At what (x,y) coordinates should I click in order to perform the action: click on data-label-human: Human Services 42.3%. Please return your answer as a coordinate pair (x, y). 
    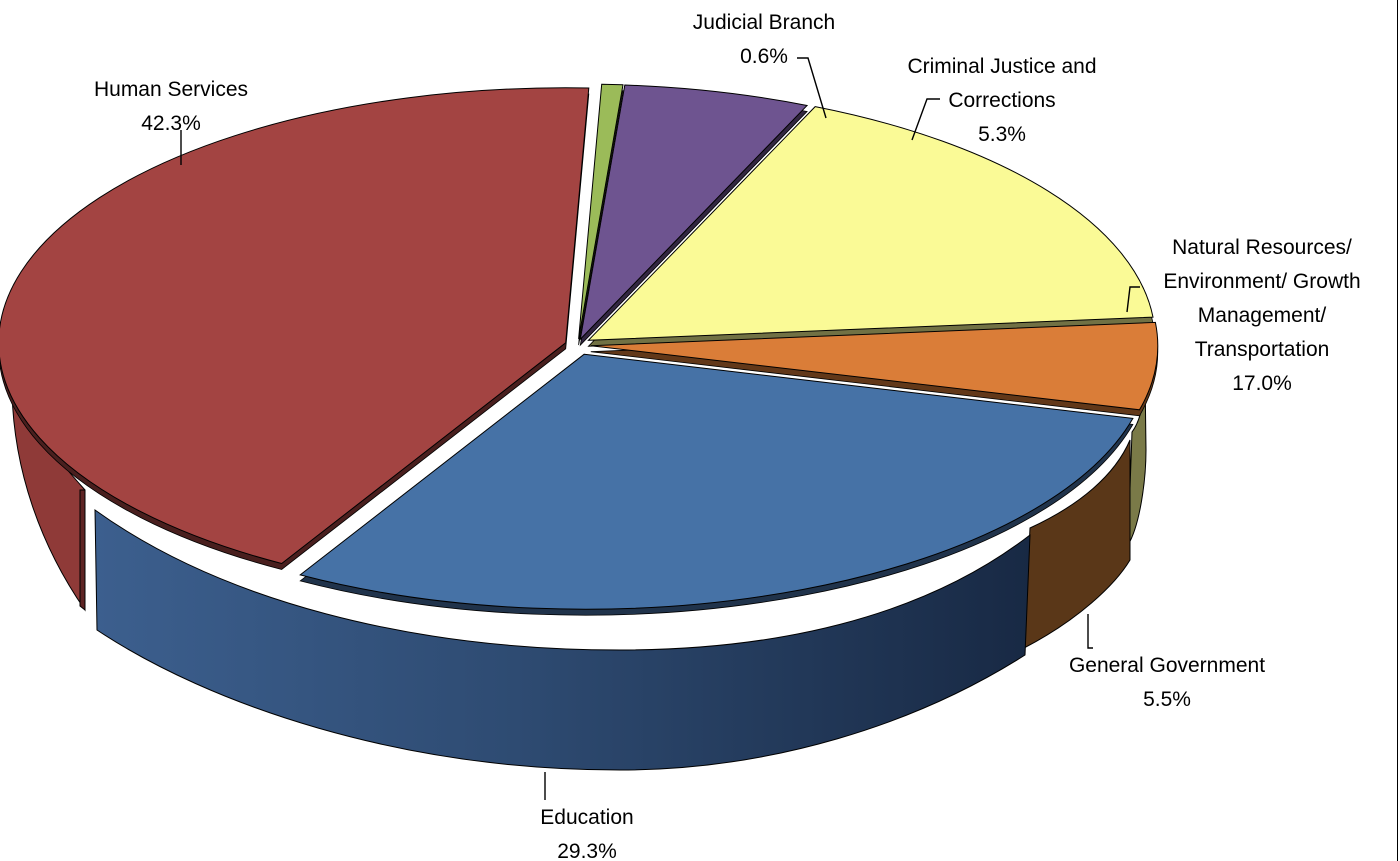
    Looking at the image, I should click on (171, 106).